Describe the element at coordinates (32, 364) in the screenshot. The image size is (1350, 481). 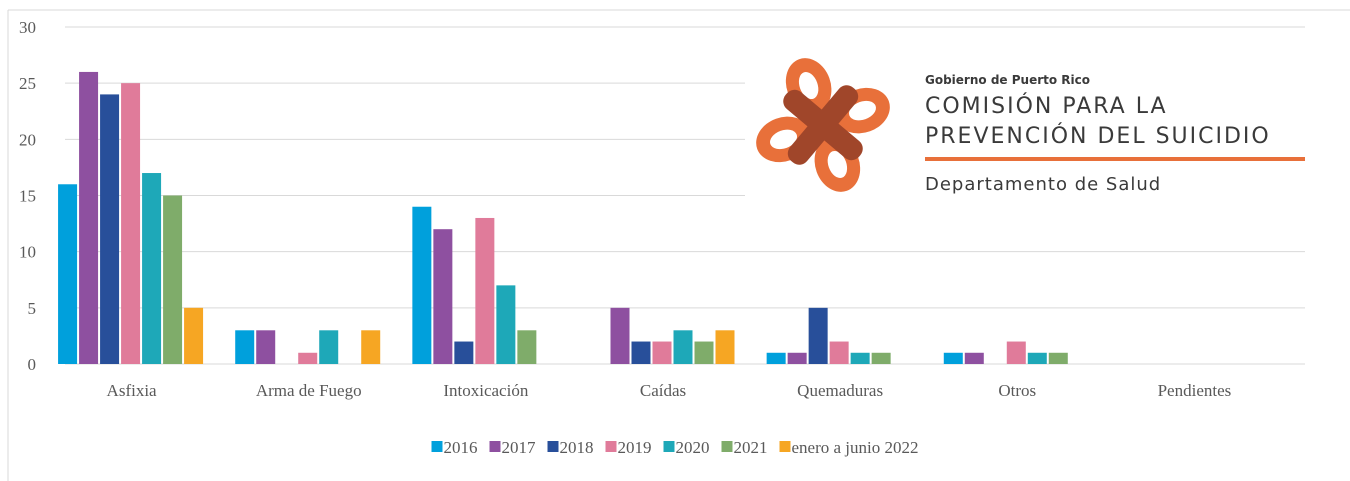
I see `y-tick-label: 0` at that location.